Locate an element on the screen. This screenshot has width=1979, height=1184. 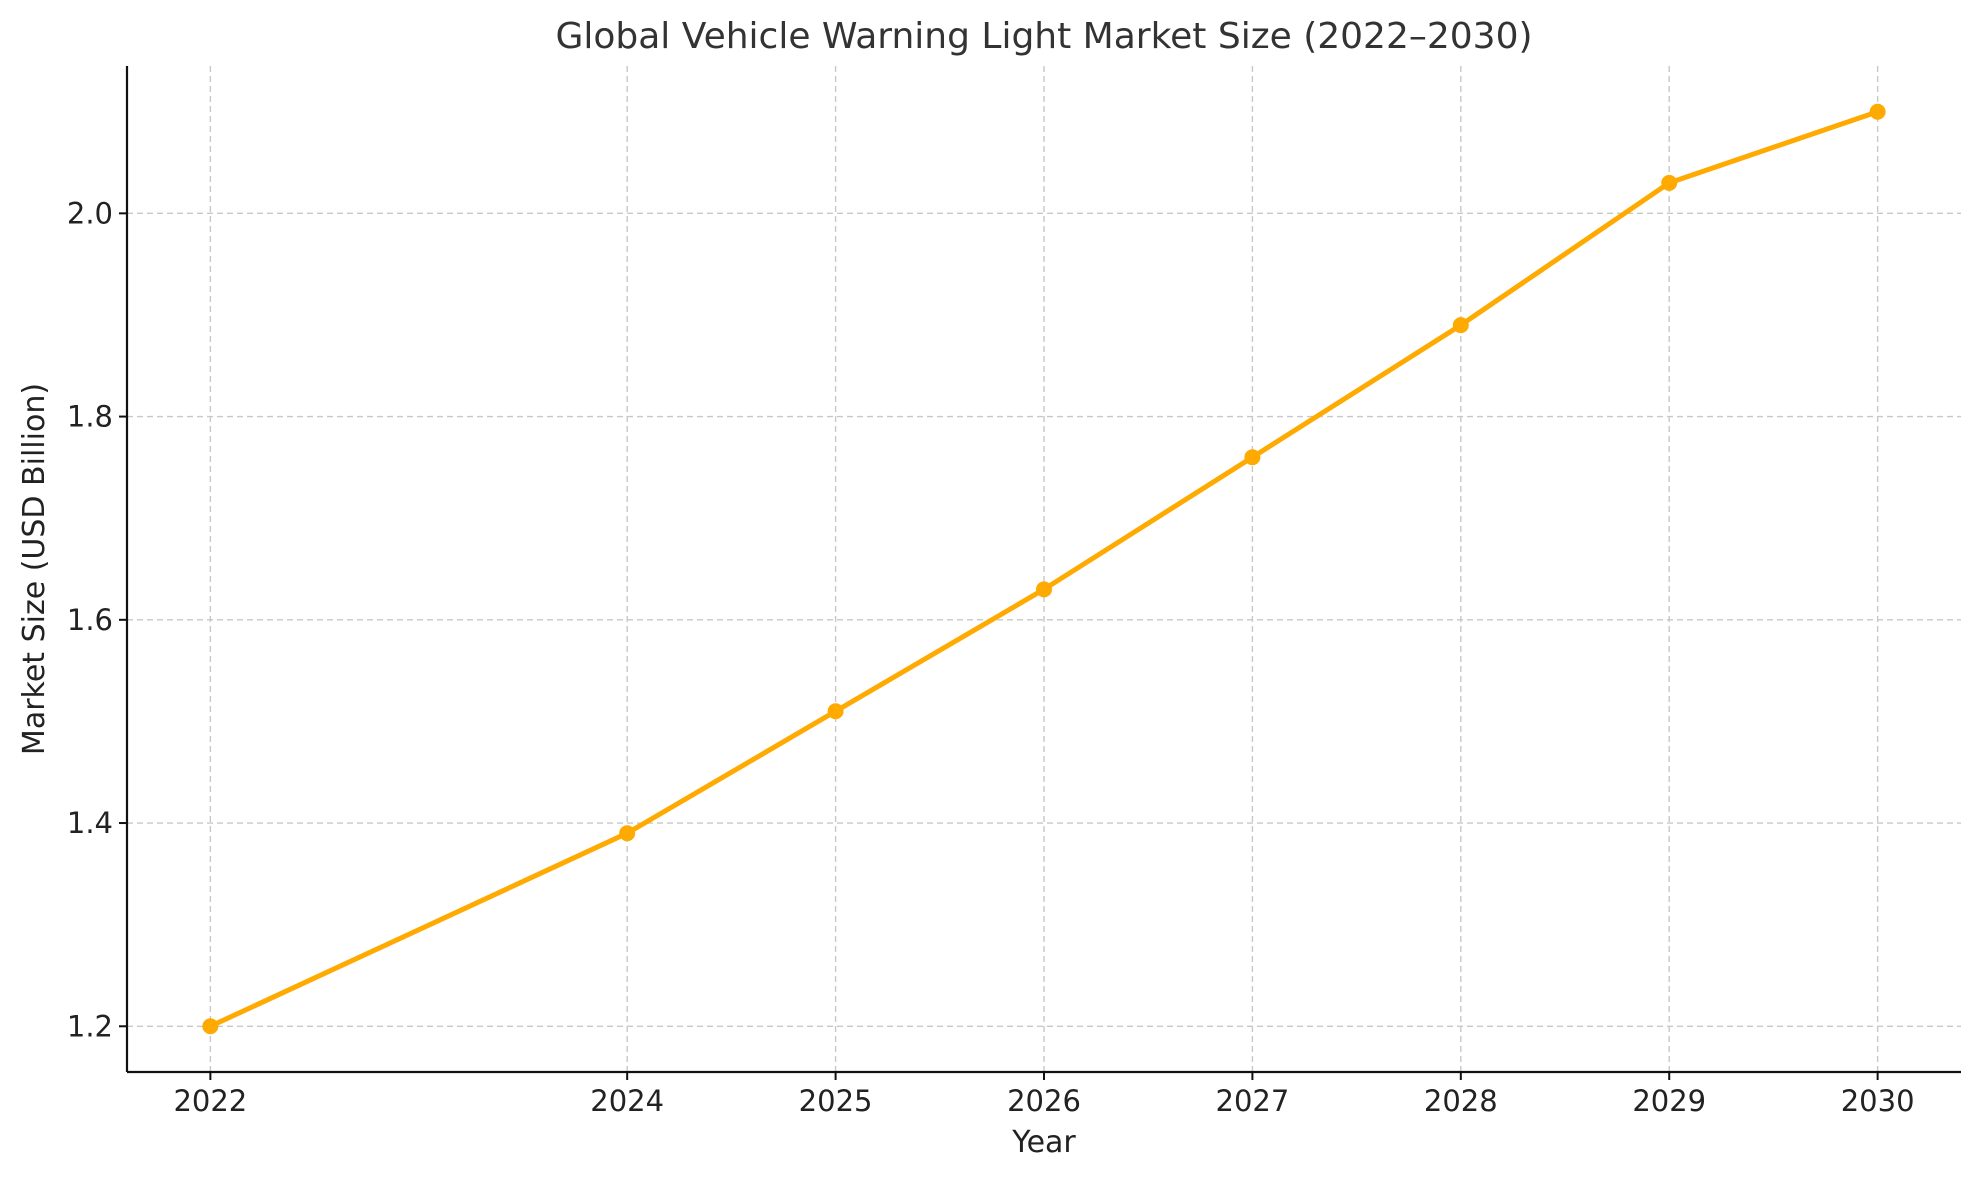
x-tick-label: 2030 is located at coordinates (1878, 1101).